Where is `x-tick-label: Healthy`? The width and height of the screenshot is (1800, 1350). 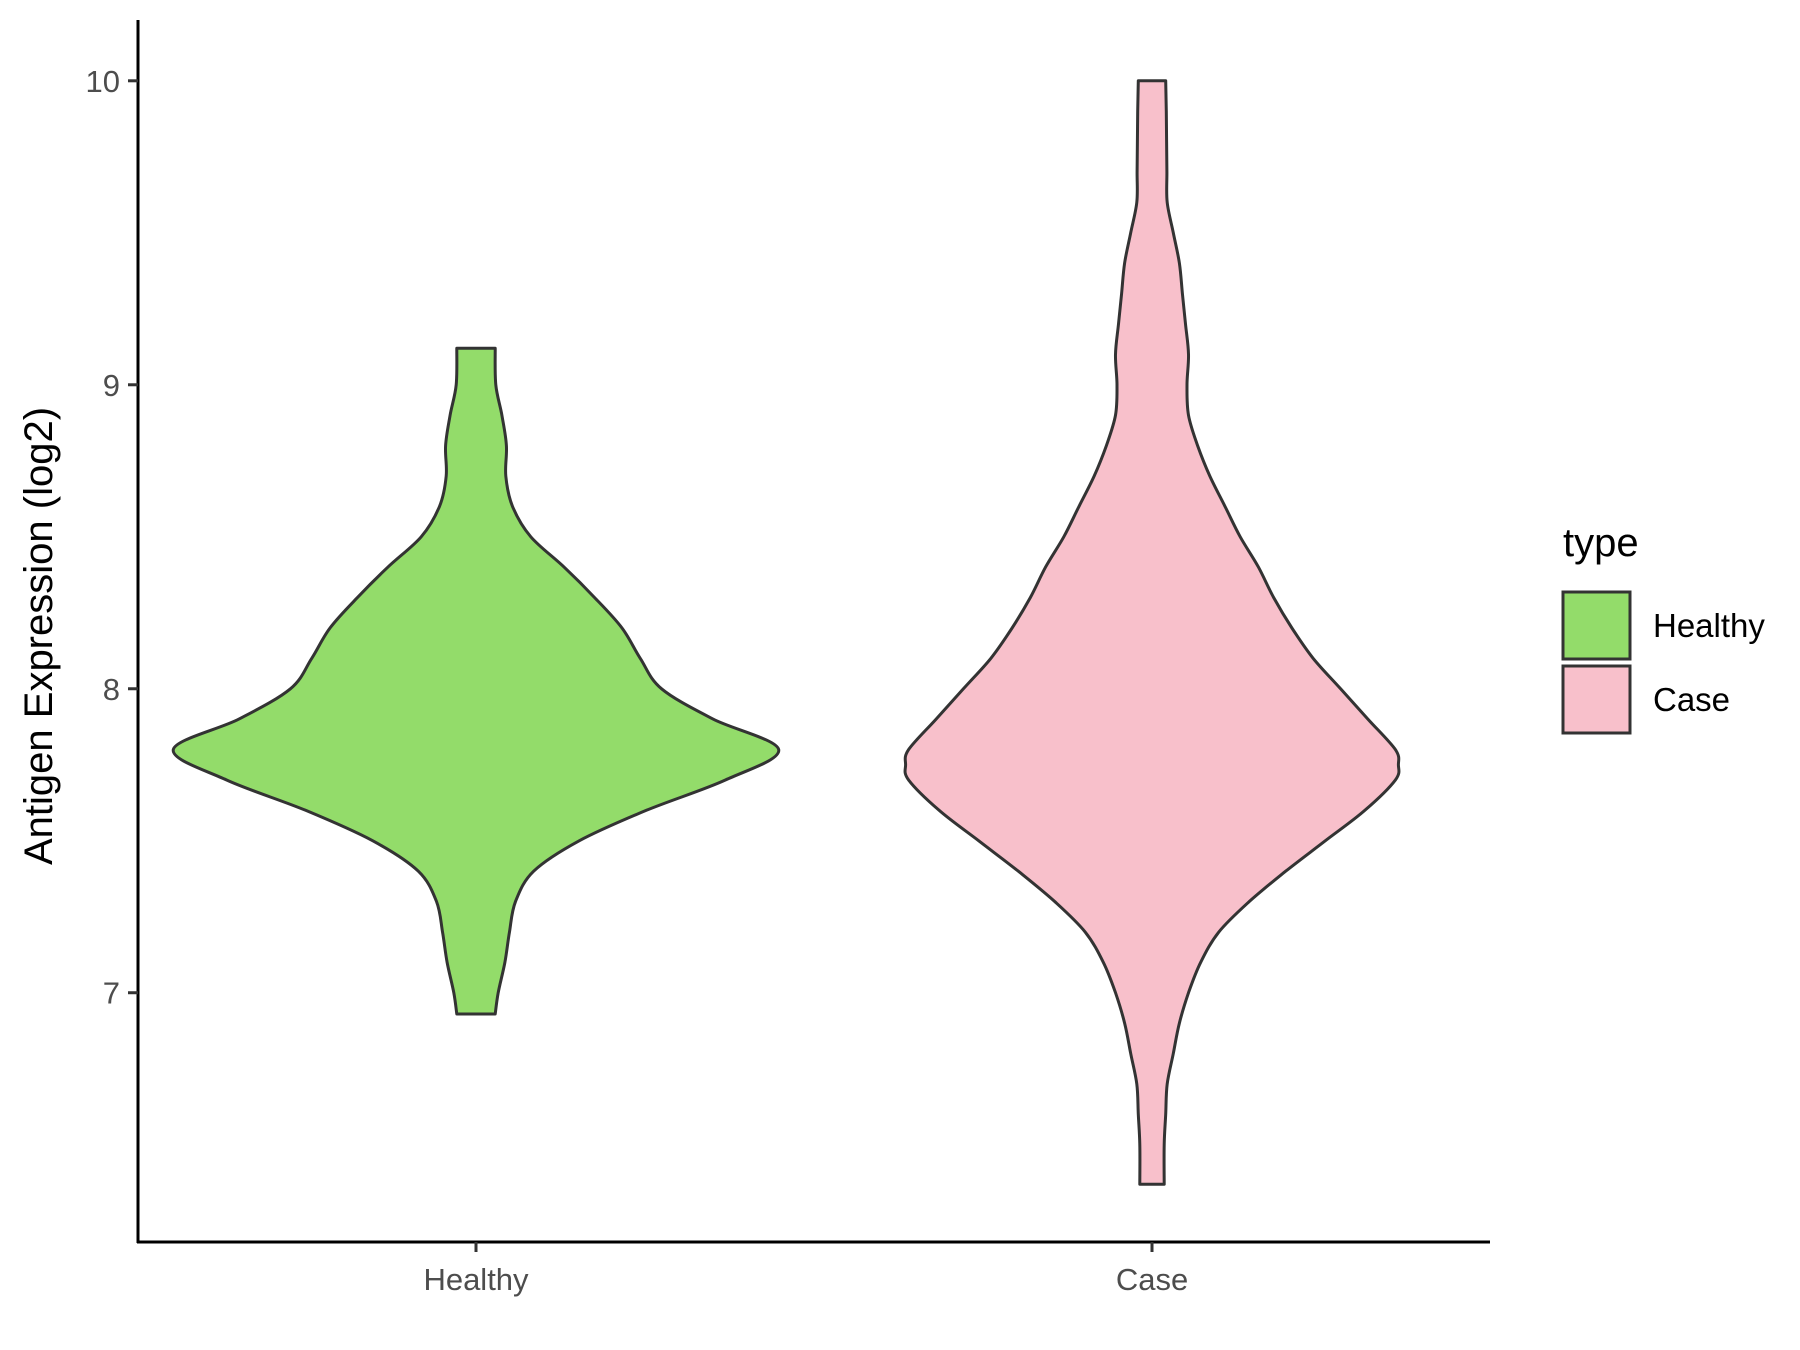
x-tick-label: Healthy is located at coordinates (476, 1279).